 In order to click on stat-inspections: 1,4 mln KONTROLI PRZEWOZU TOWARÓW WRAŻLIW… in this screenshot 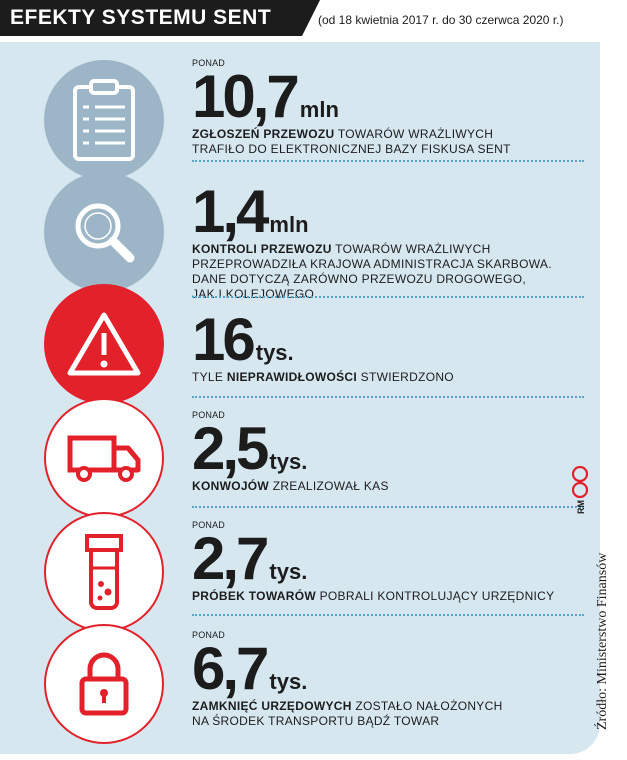, I will do `click(372, 242)`.